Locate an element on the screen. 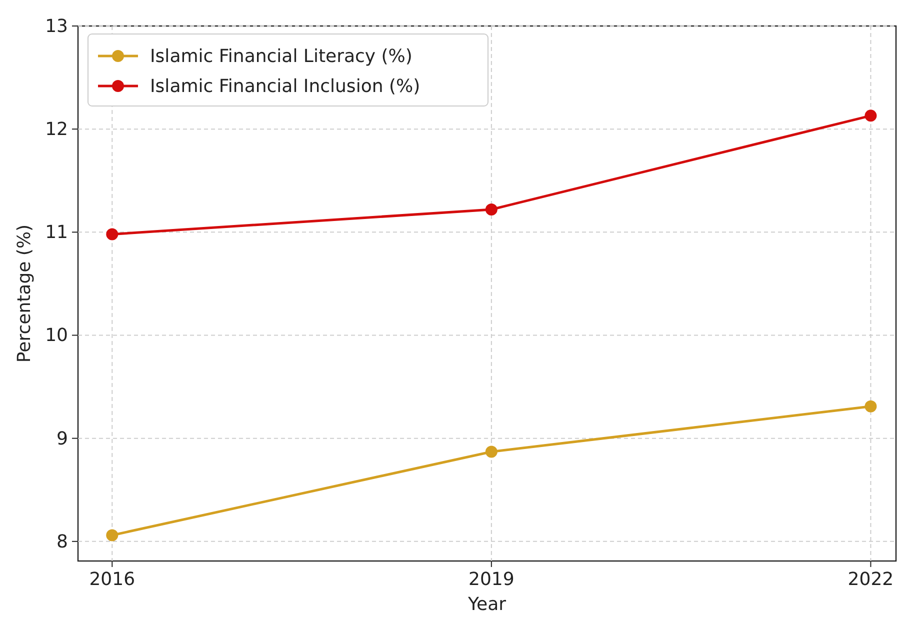 This screenshot has height=625, width=917. y-axis-title: Percentage (%) is located at coordinates (24, 293).